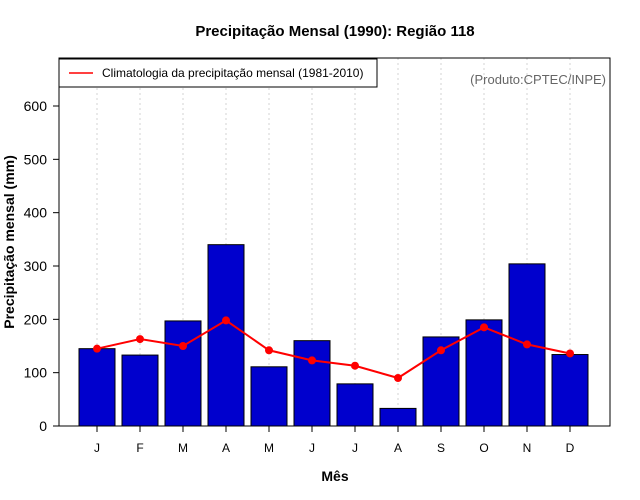  I want to click on y-axis: 0 100 200 300 400 500 600, so click(41, 266).